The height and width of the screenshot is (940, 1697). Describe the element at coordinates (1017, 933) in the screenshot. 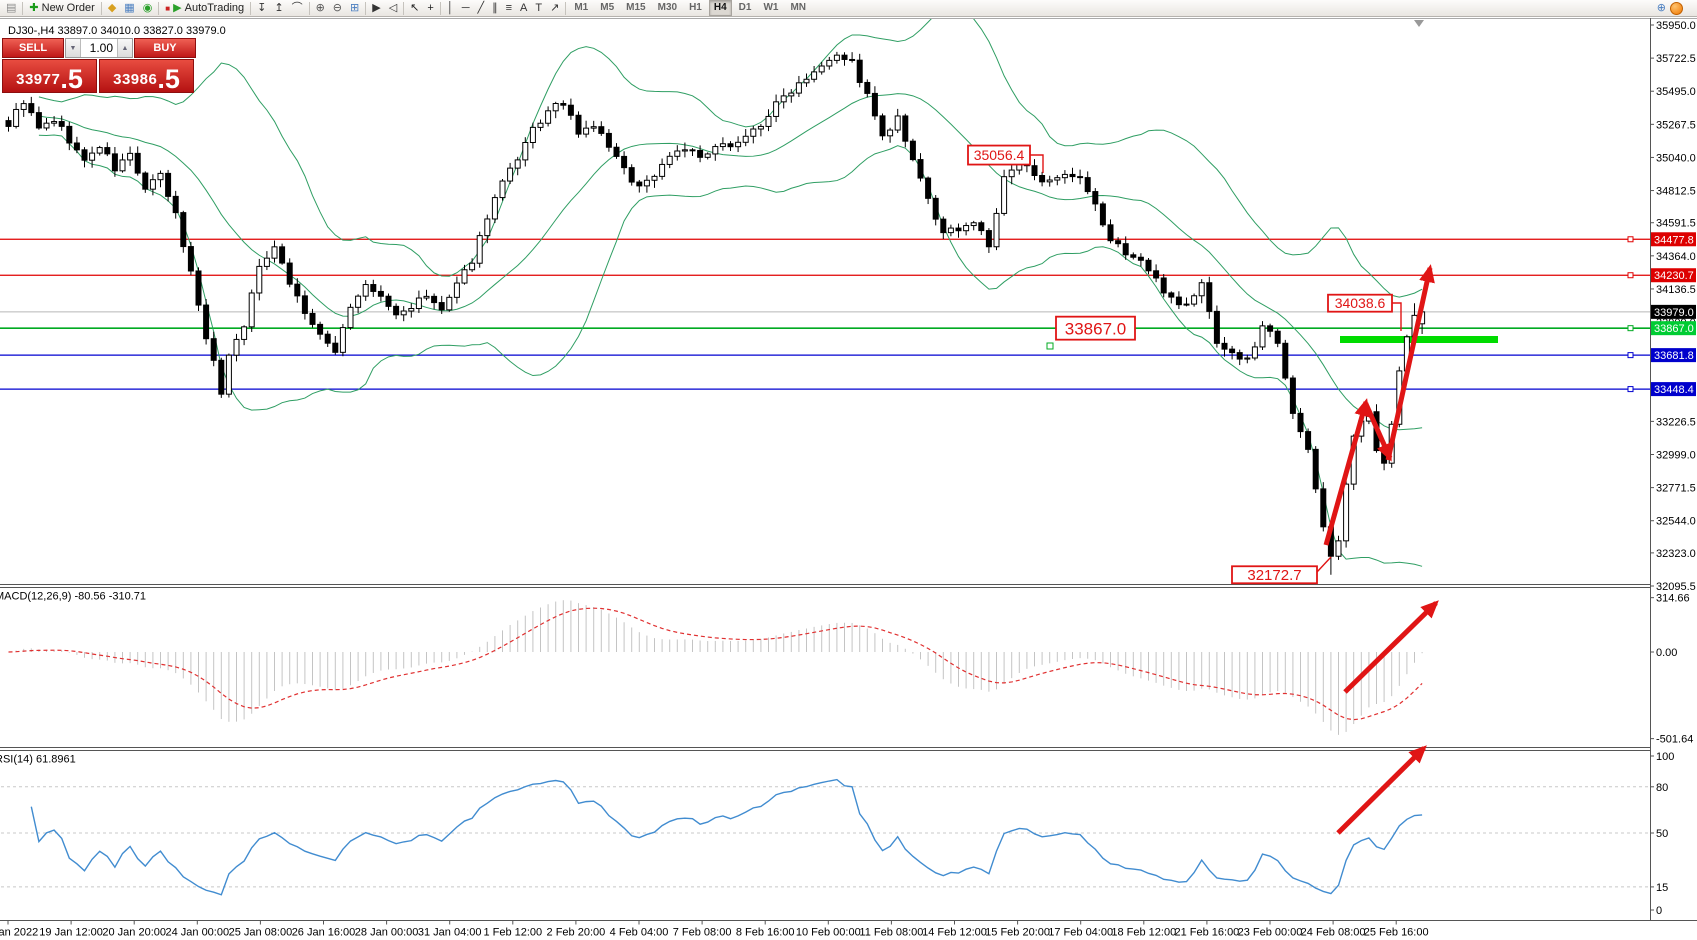

I see `time-label: 15 Feb 20:00` at that location.